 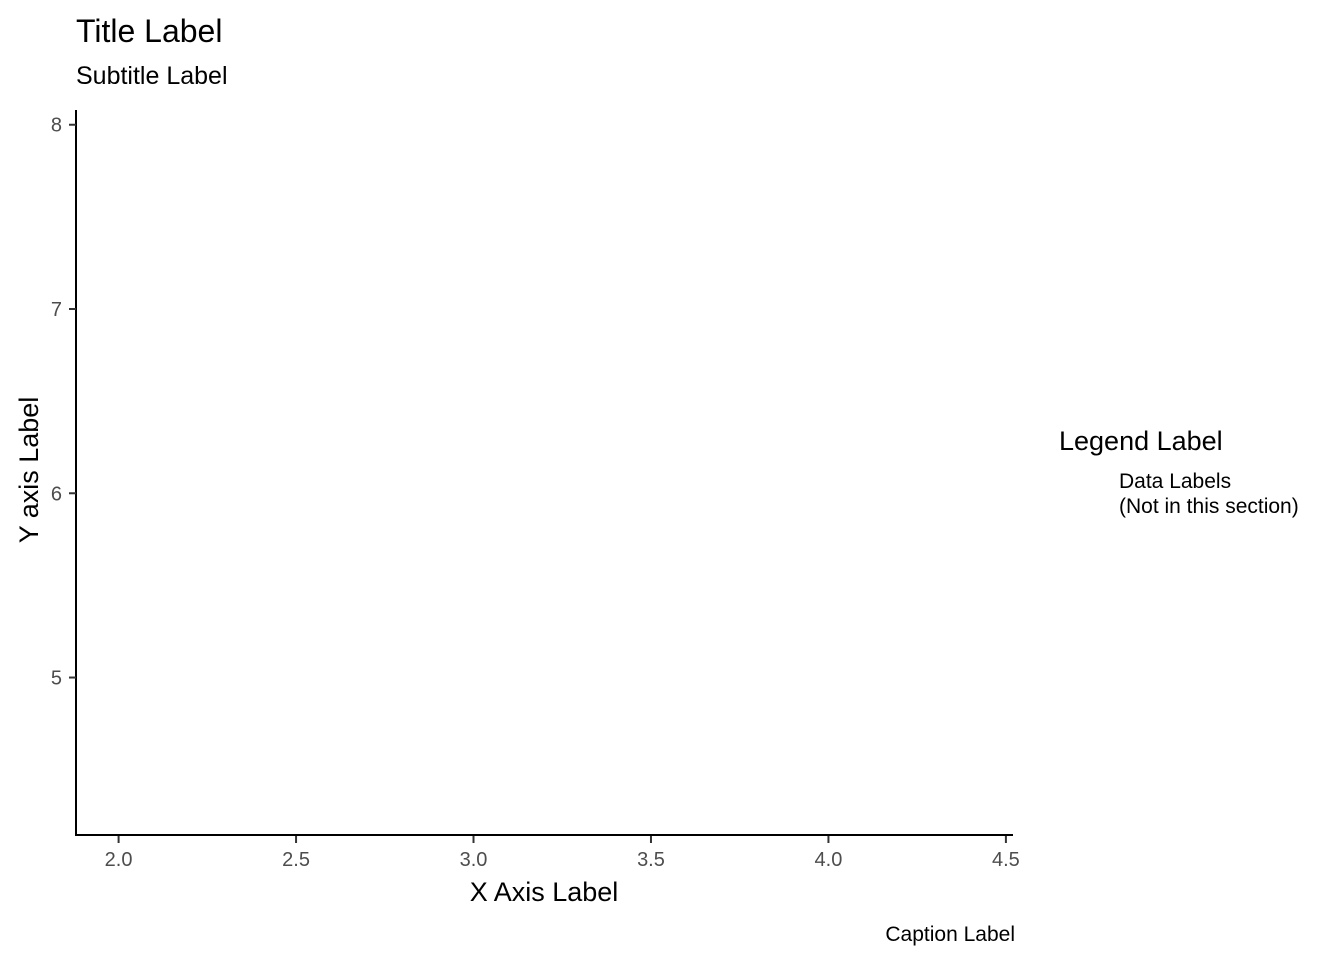 I want to click on y-tick-label: 6, so click(x=56, y=494).